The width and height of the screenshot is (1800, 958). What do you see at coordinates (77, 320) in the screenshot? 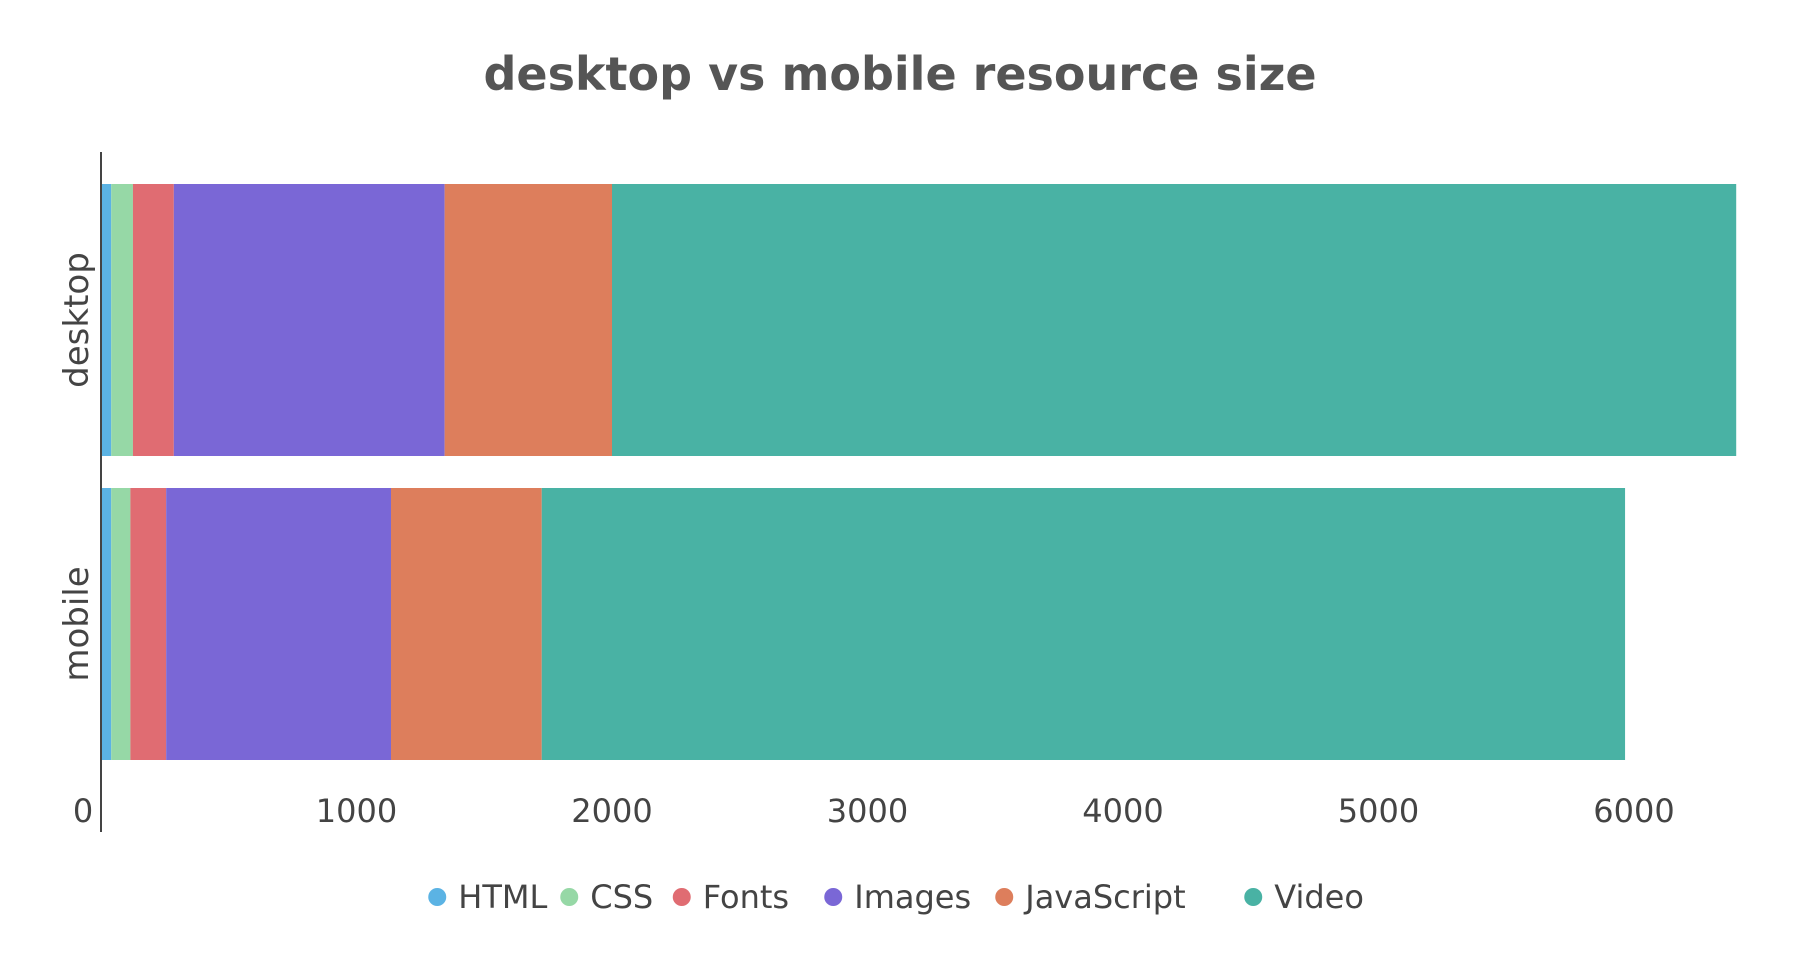
I see `category-label-desktop: desktop` at bounding box center [77, 320].